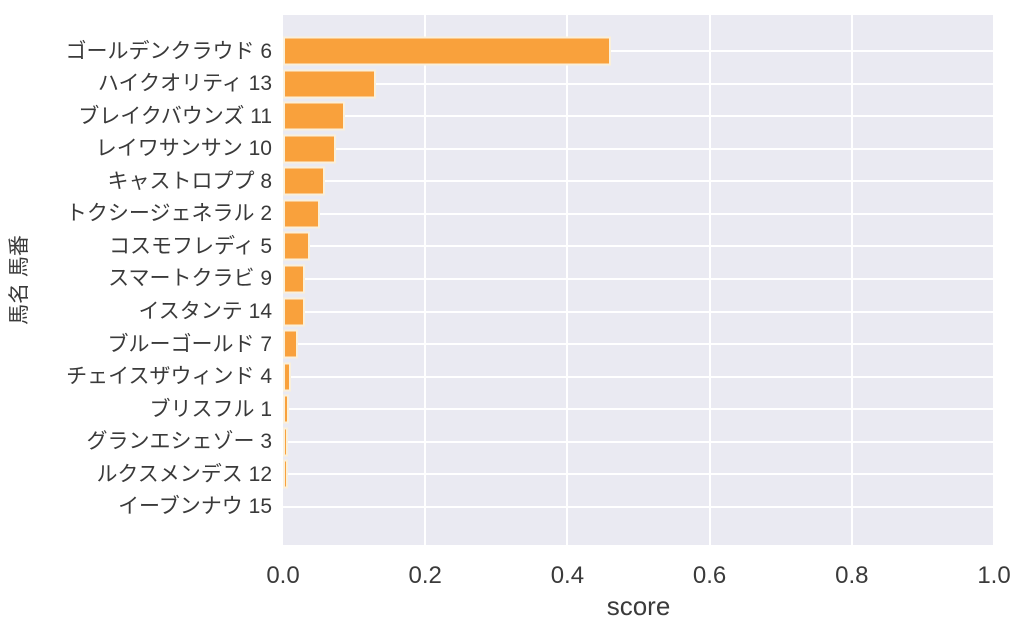 Image resolution: width=1024 pixels, height=629 pixels. I want to click on category-label: レイワサンサン 10, so click(183, 149).